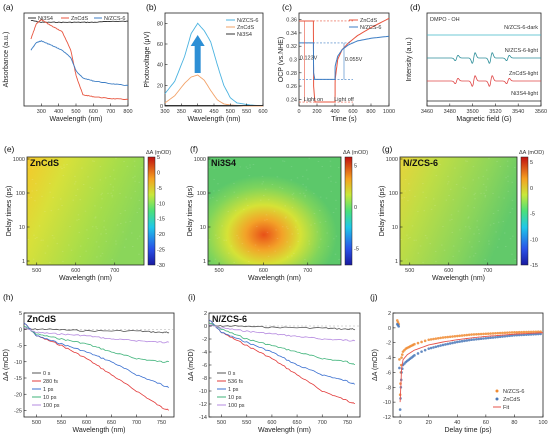 The width and height of the screenshot is (554, 438). I want to click on x-axis-label: Wavelength (nm), so click(98, 430).